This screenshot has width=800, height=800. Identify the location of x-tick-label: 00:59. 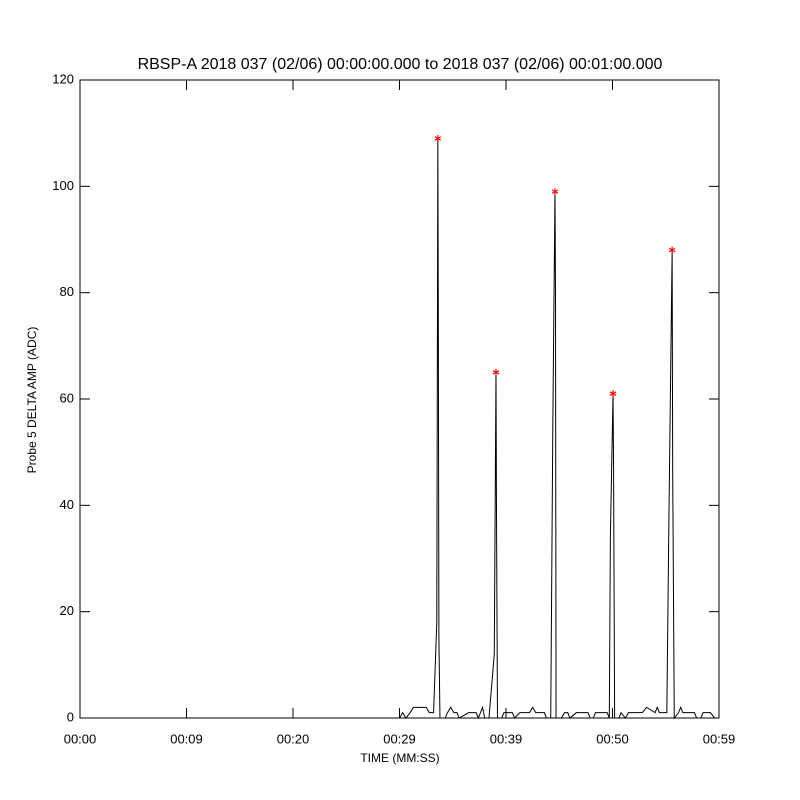
(719, 738).